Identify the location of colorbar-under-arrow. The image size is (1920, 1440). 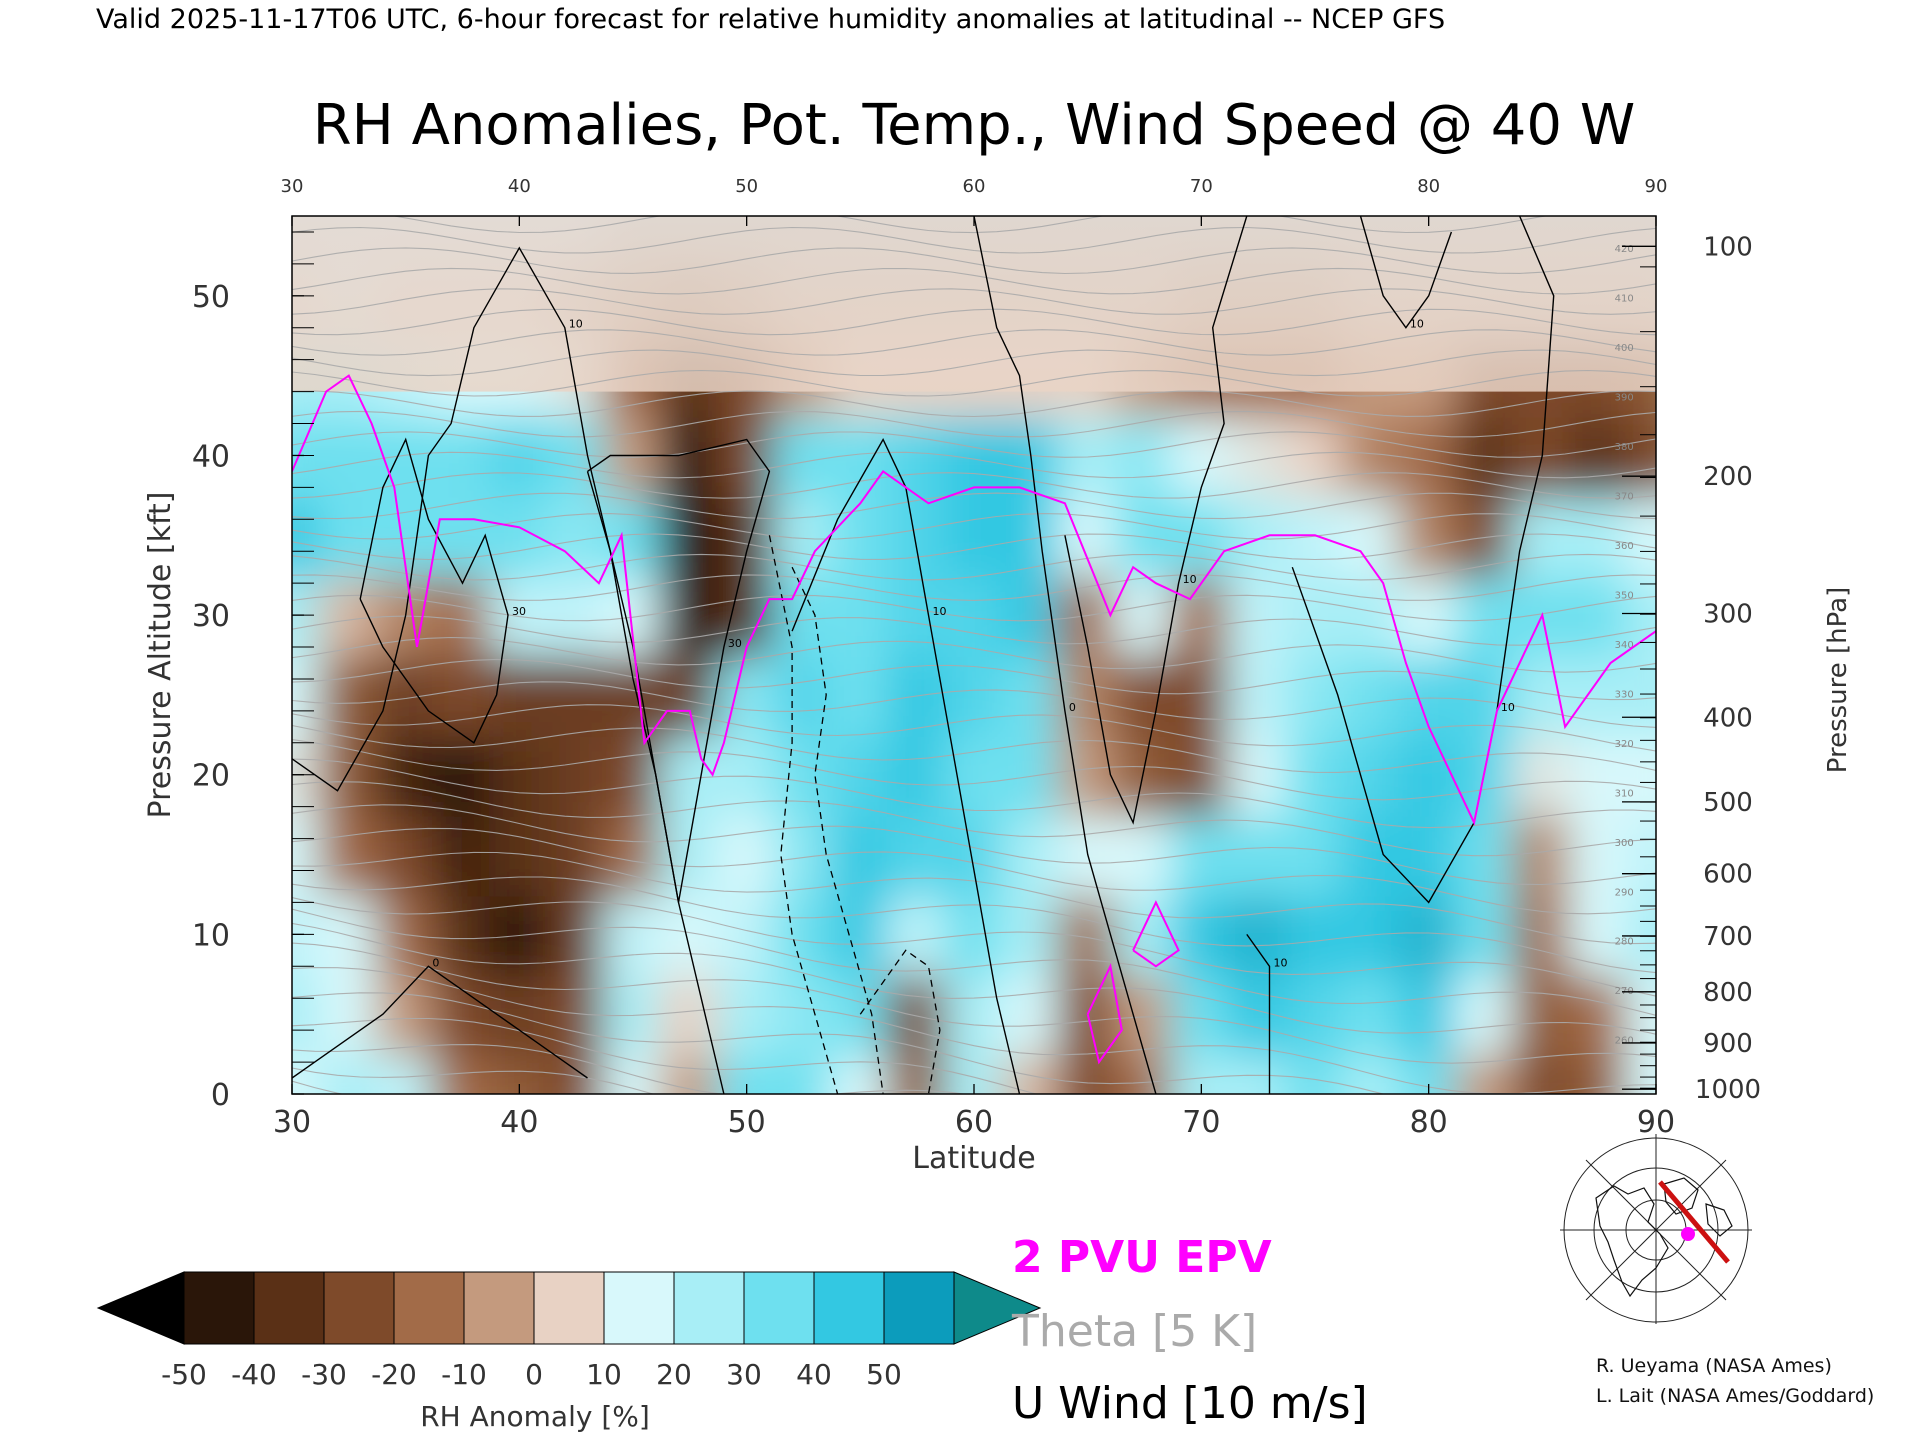
(140, 1308).